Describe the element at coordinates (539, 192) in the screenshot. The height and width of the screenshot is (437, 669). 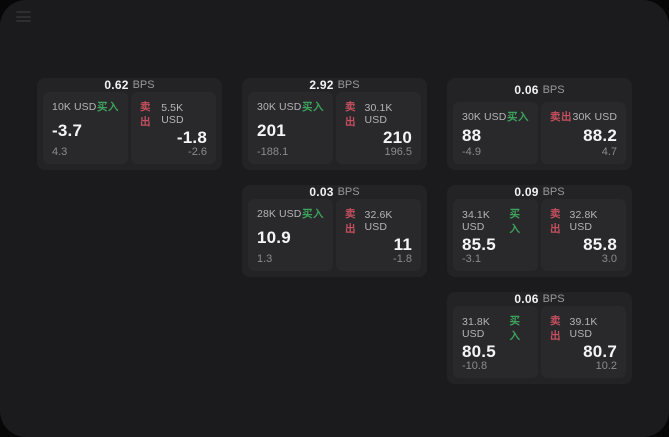
I see `spread-header: 0.09 BPS` at that location.